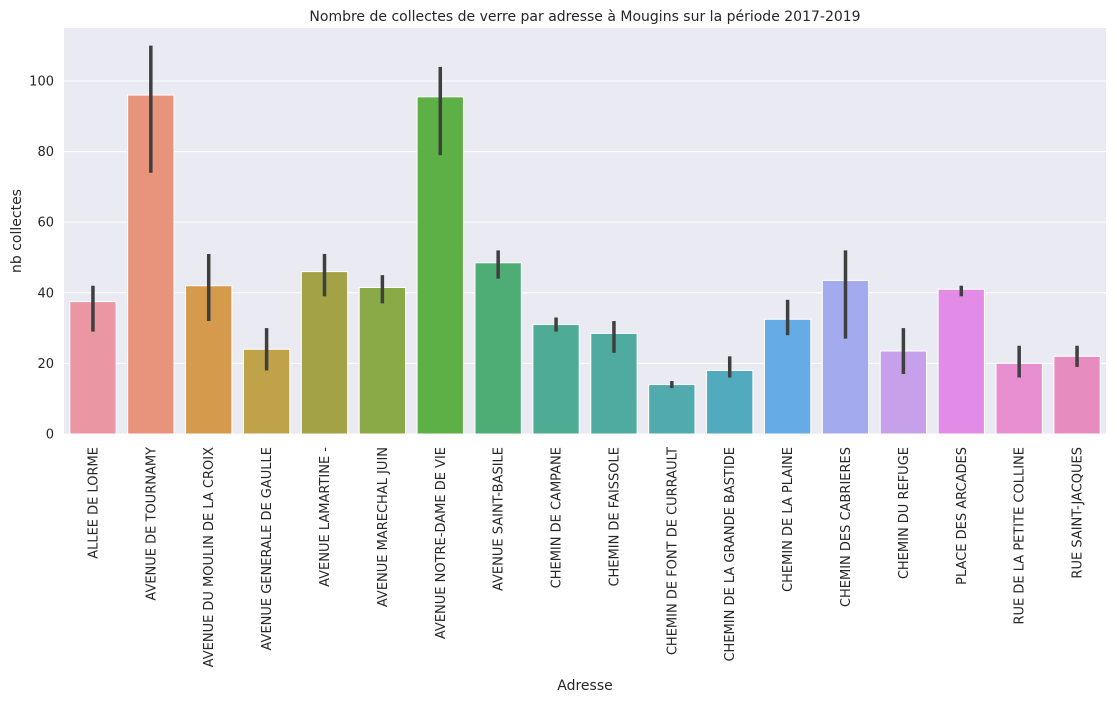 The image size is (1118, 701). Describe the element at coordinates (41, 81) in the screenshot. I see `y-tick-label: 100` at that location.